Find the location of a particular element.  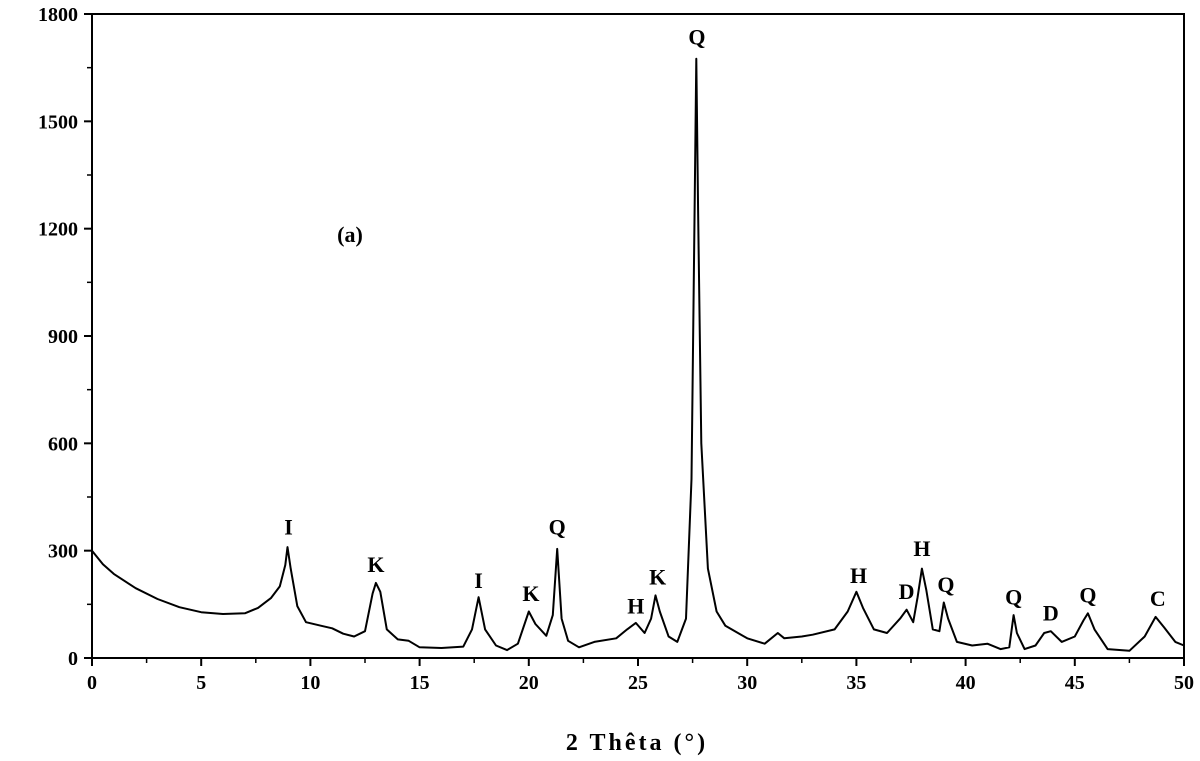

x-tick-label: 30 is located at coordinates (747, 683).